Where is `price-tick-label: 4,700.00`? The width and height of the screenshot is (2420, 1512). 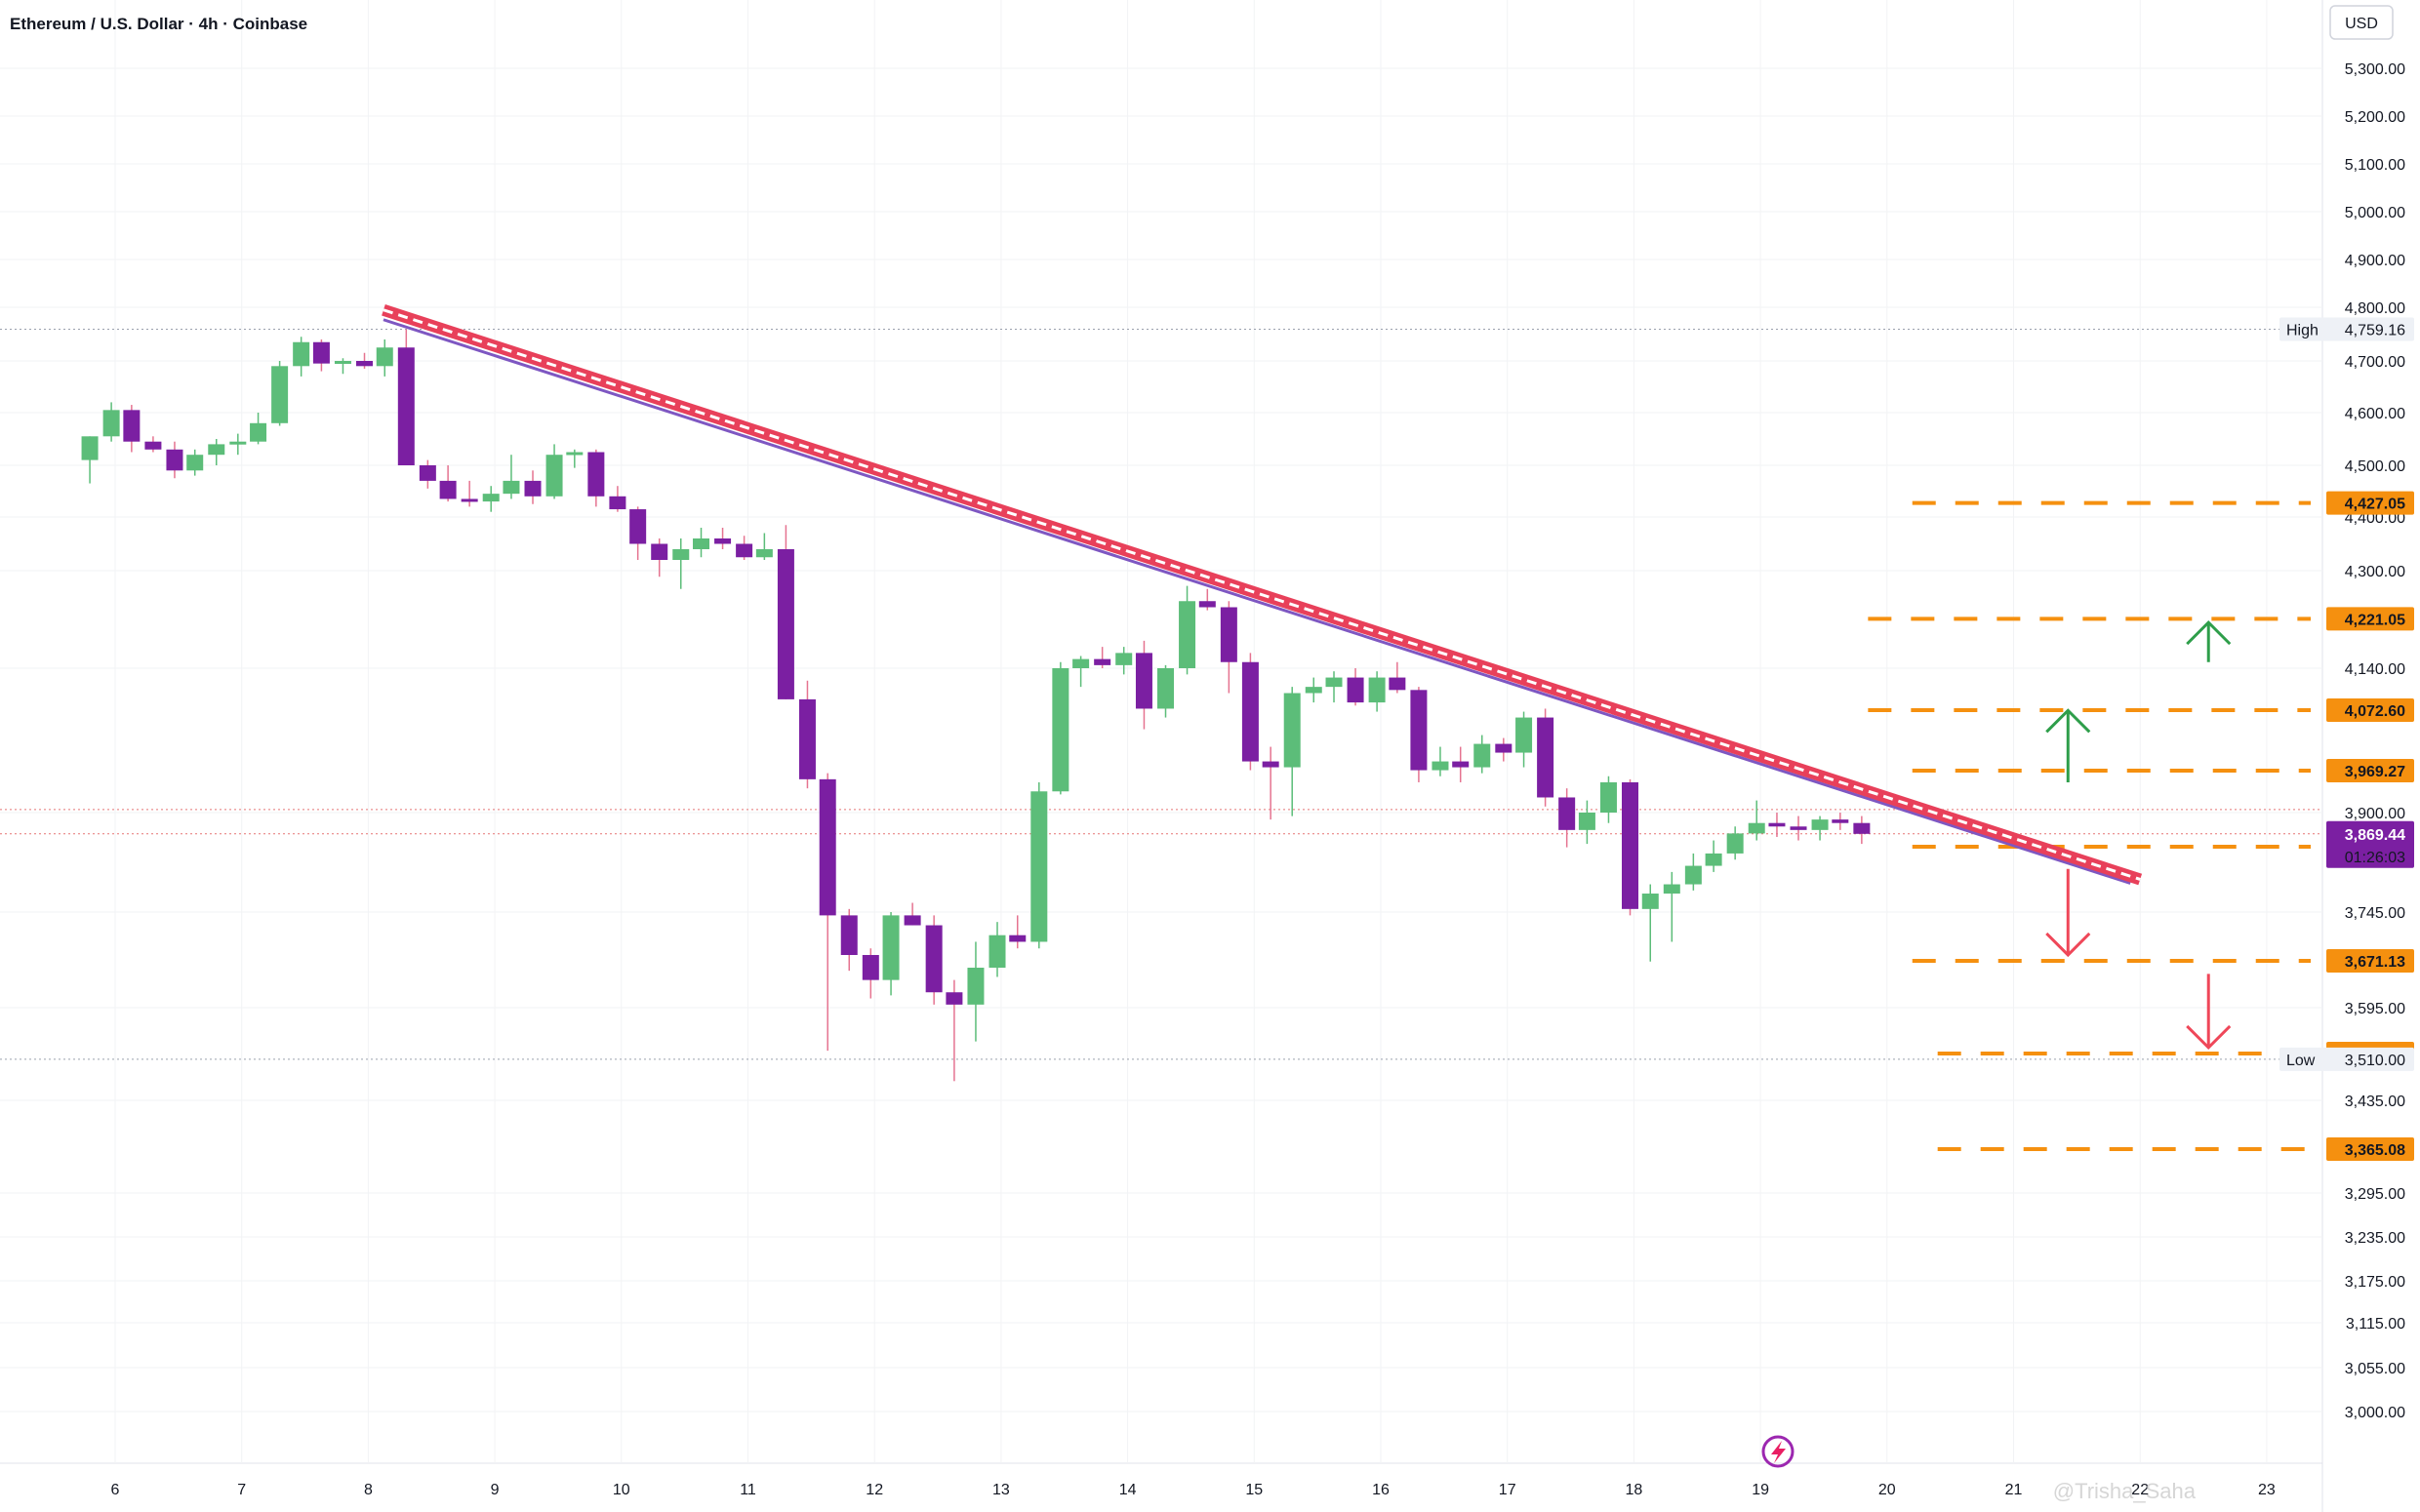 price-tick-label: 4,700.00 is located at coordinates (2375, 362).